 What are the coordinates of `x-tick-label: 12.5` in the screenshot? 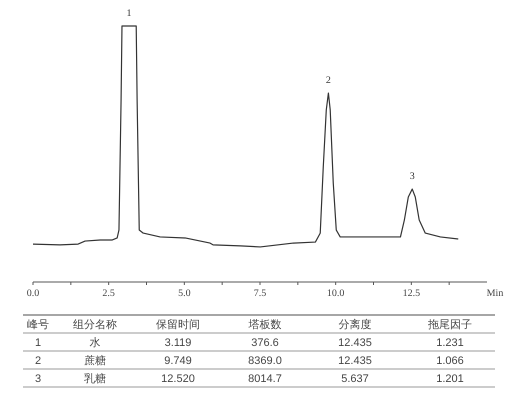 It's located at (411, 293).